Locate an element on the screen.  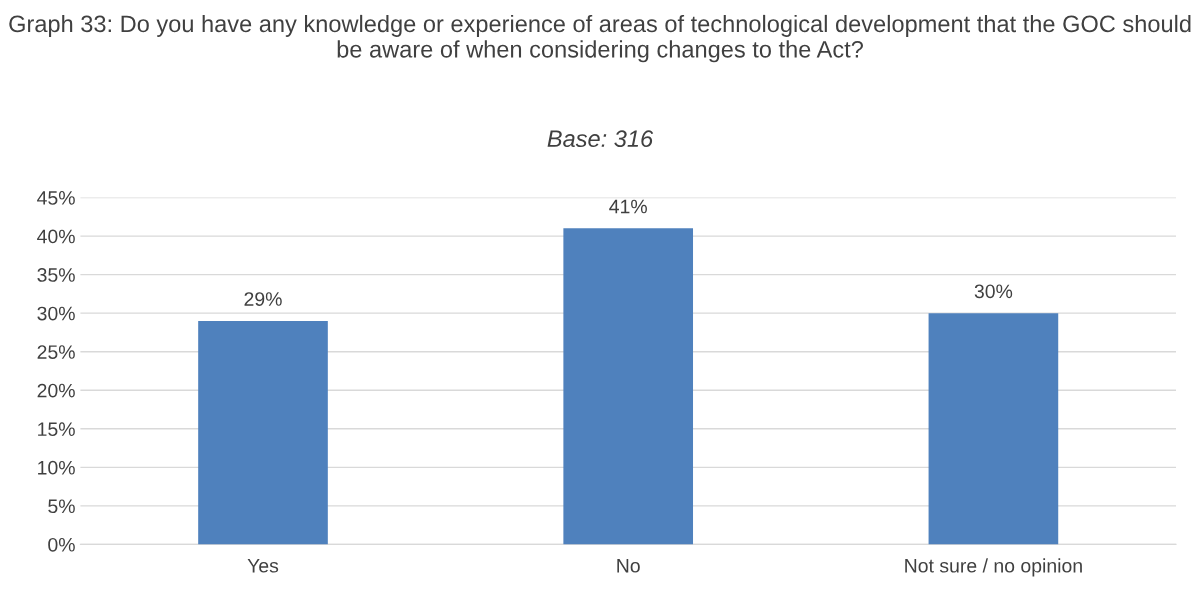
y-tick-label: 25% is located at coordinates (56, 352).